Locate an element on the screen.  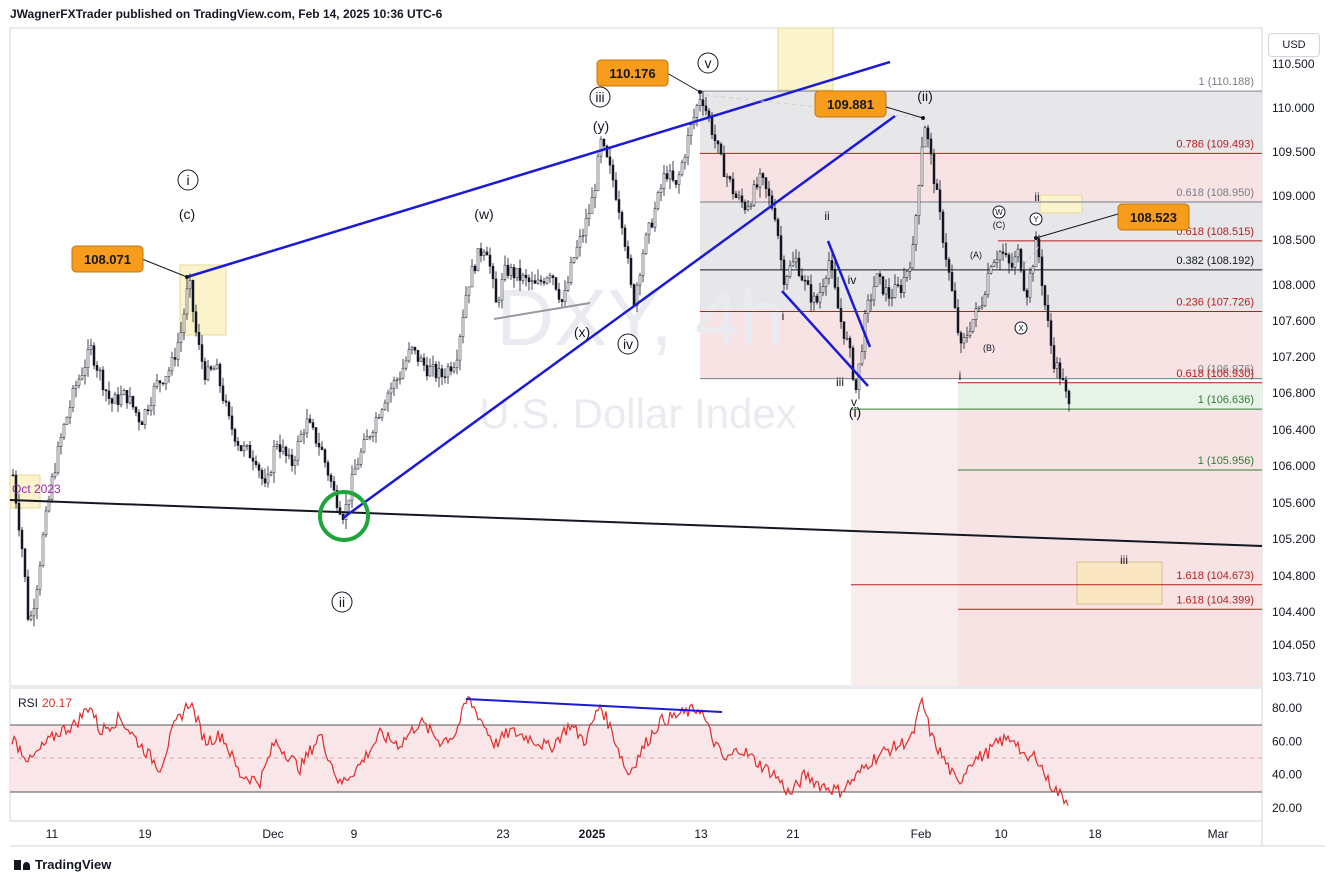
falling-wedge-lower is located at coordinates (825, 338).